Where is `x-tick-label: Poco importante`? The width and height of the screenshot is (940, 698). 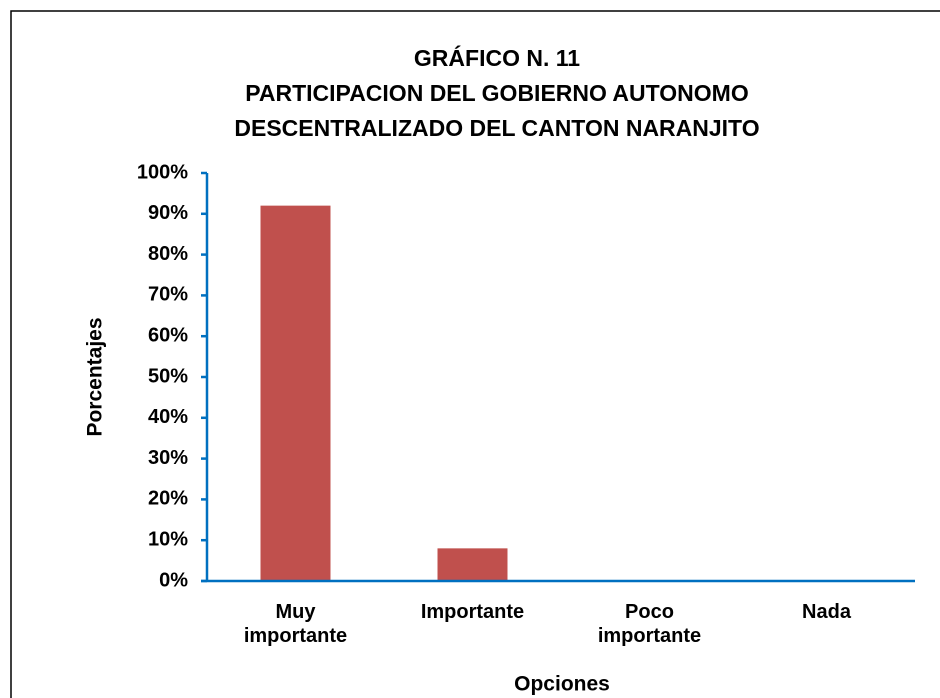 x-tick-label: Poco importante is located at coordinates (649, 624).